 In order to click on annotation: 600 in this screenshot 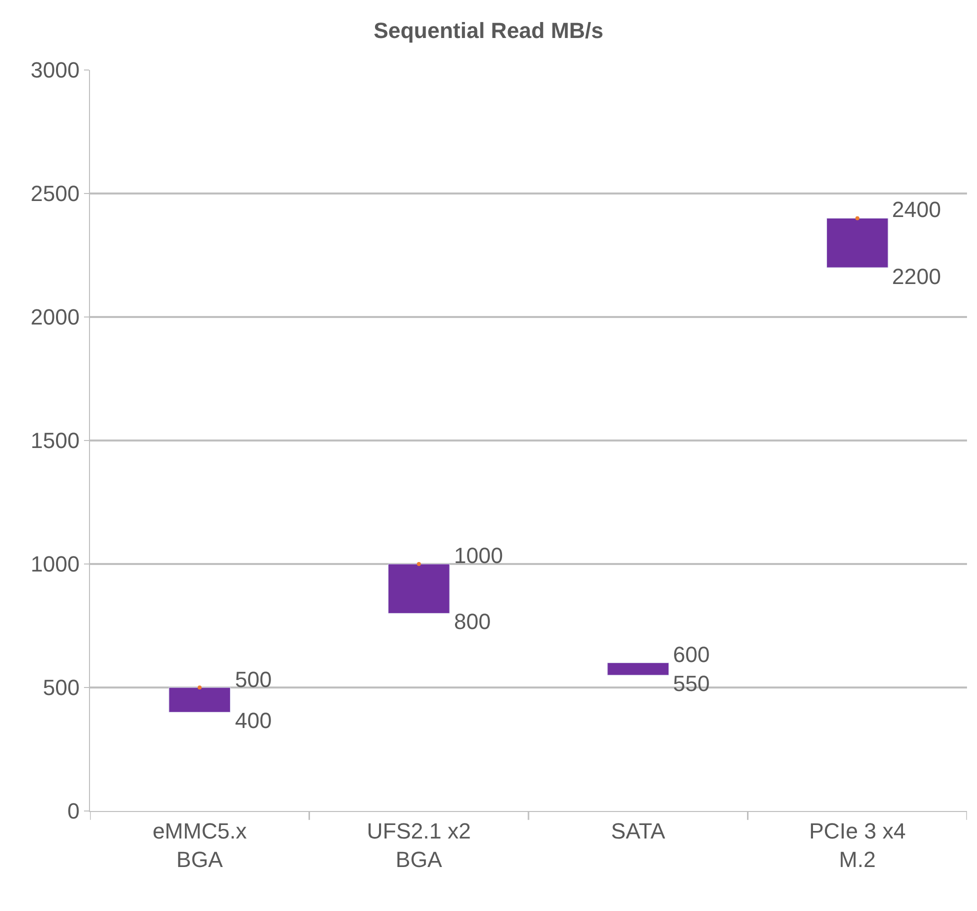, I will do `click(691, 654)`.